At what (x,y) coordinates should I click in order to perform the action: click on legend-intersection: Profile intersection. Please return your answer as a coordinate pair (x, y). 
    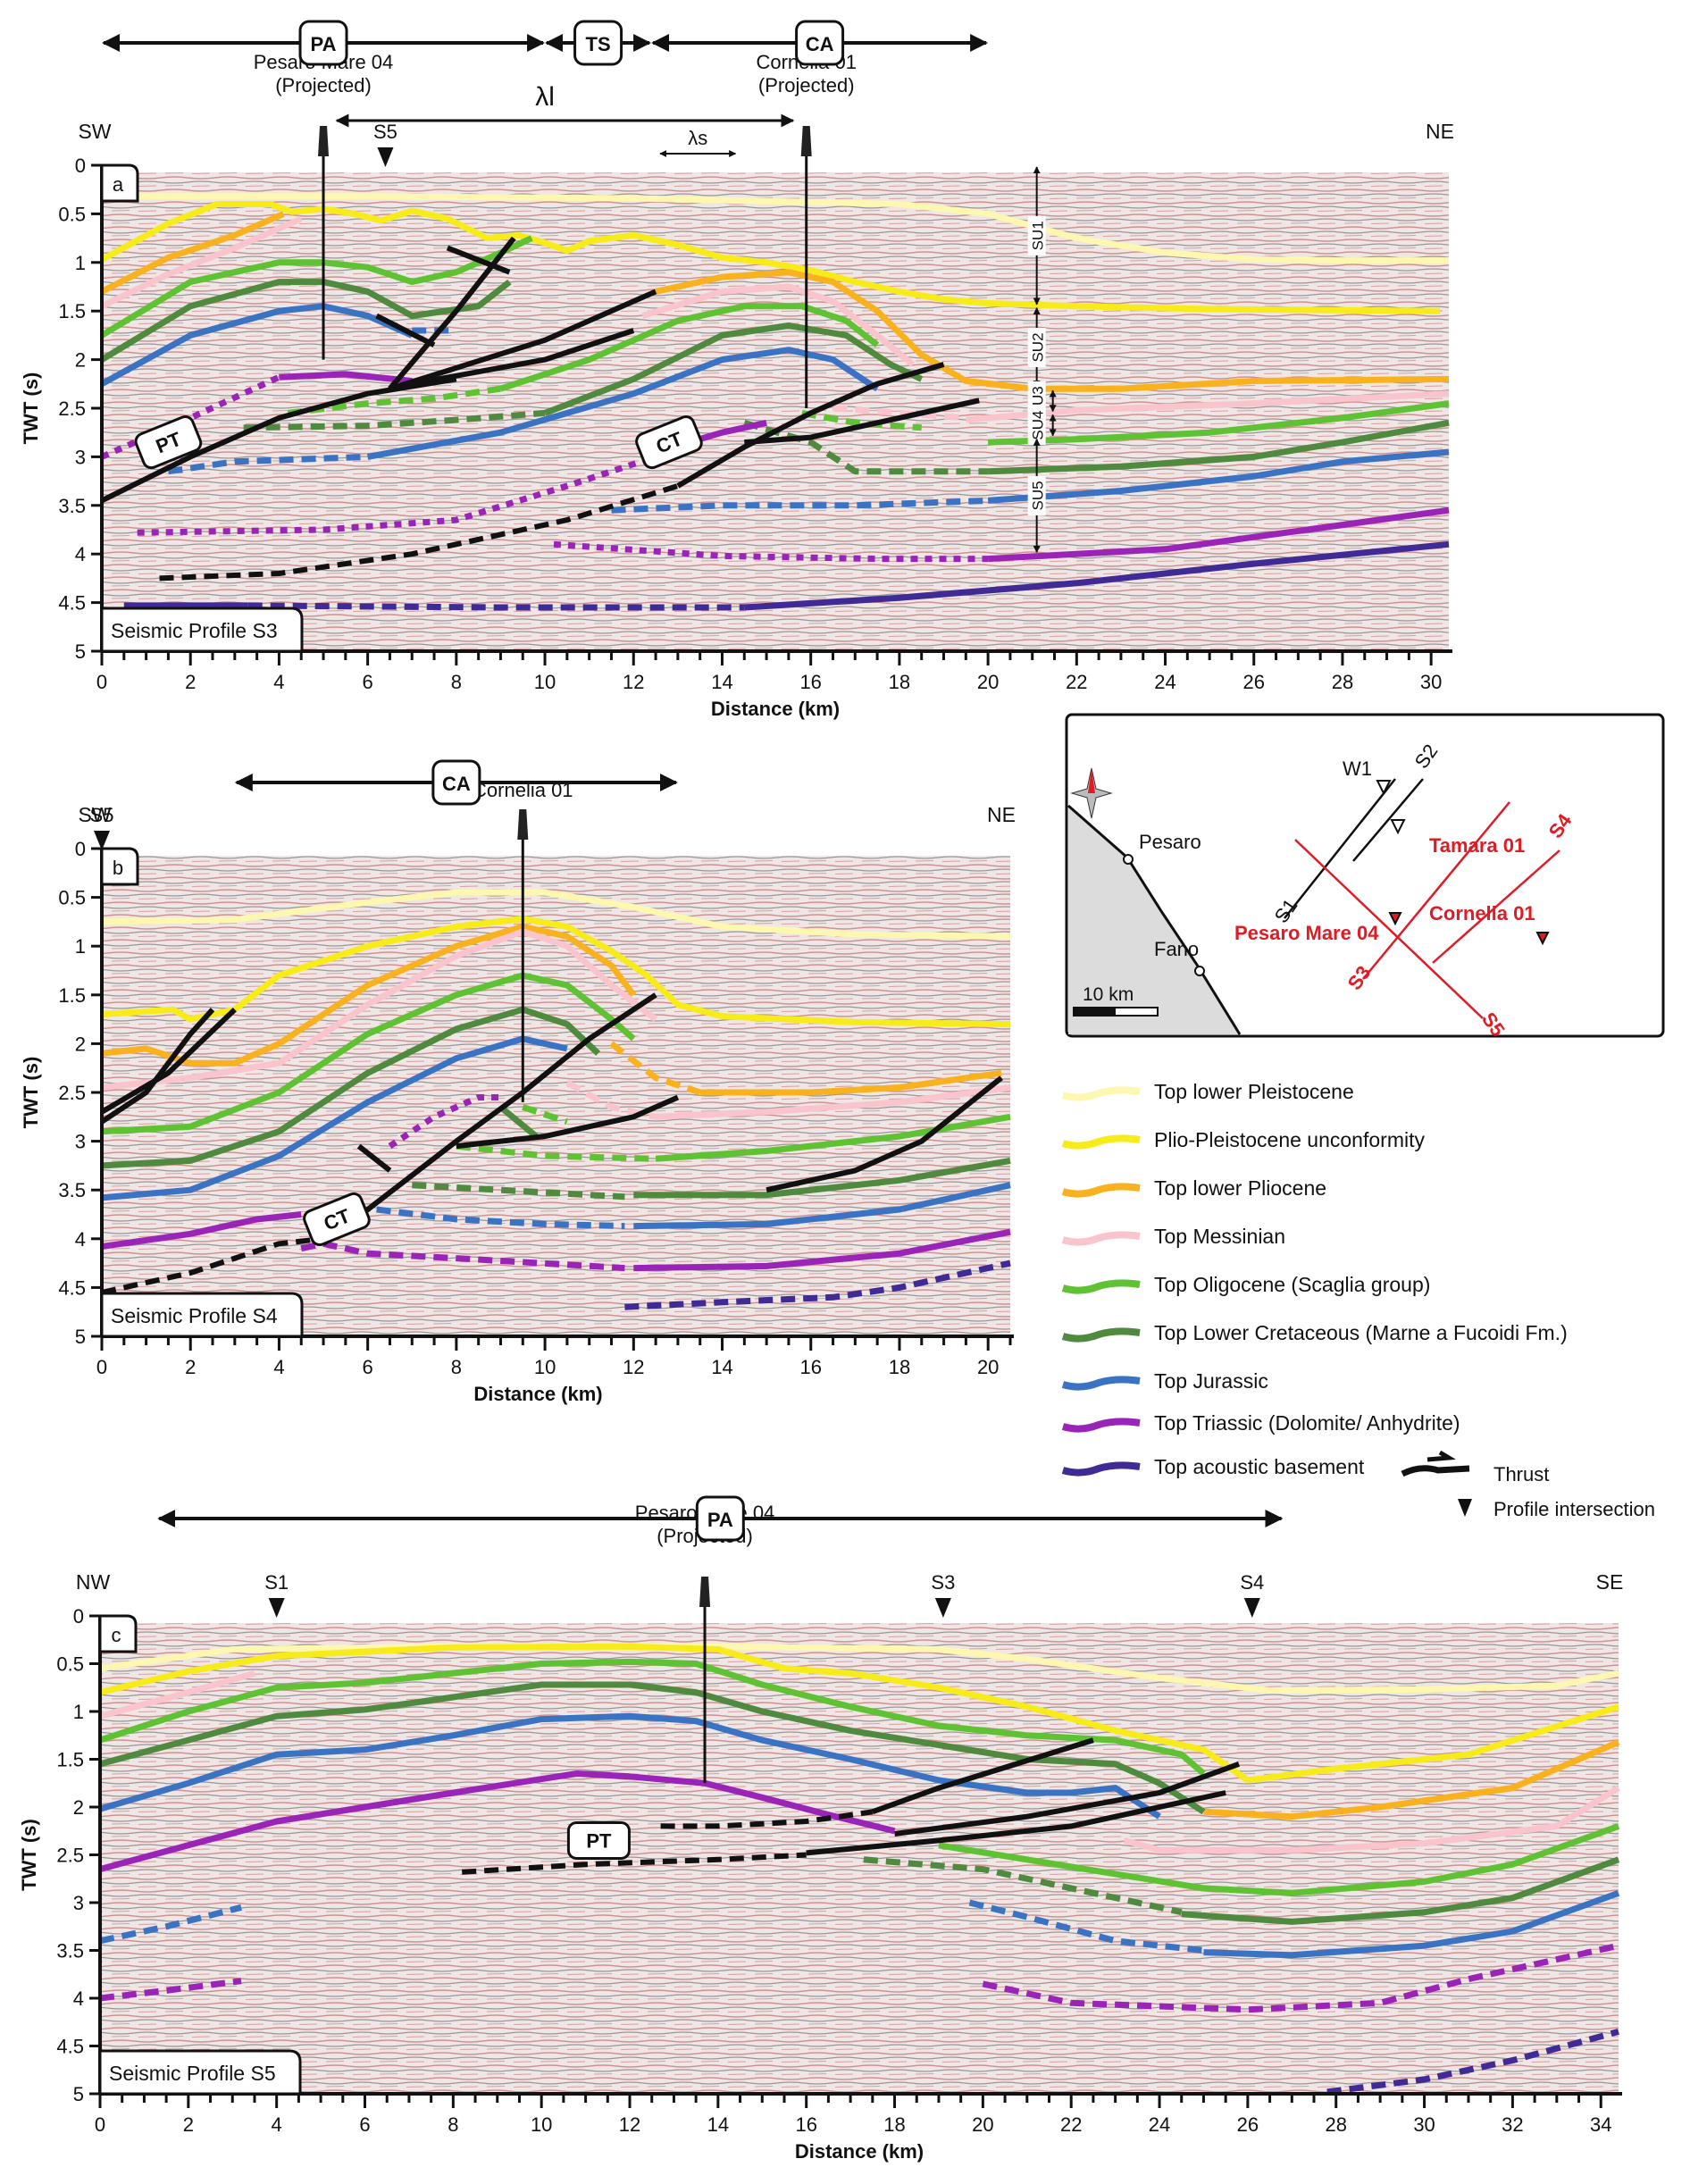
    Looking at the image, I should click on (1556, 1509).